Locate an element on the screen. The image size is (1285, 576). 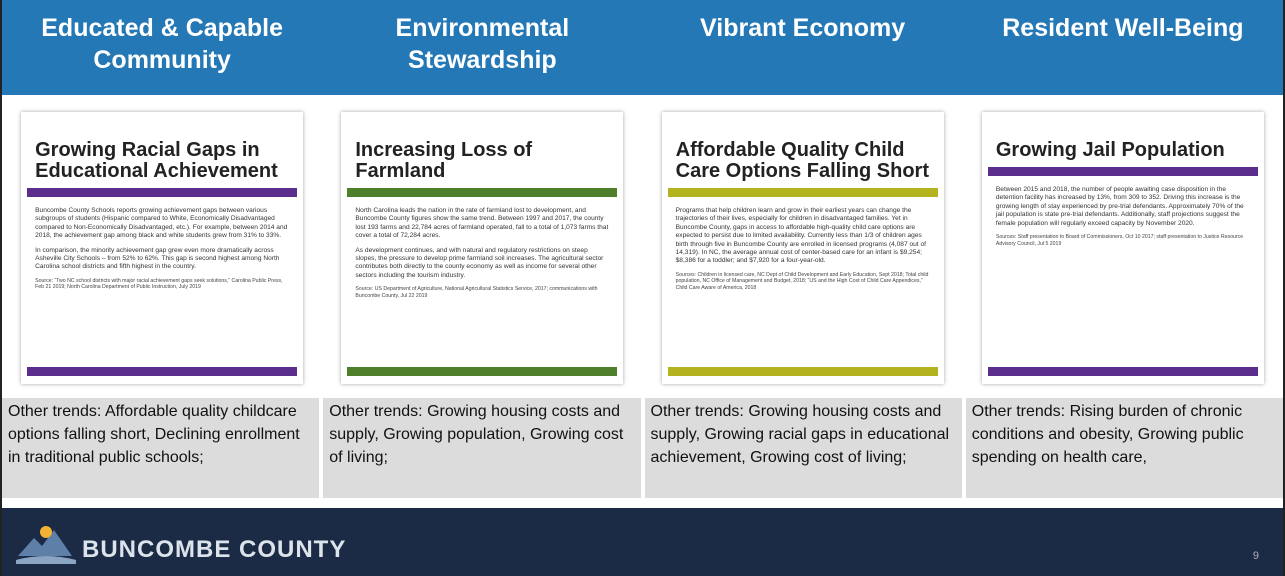
logo-mountains is located at coordinates (45, 543).